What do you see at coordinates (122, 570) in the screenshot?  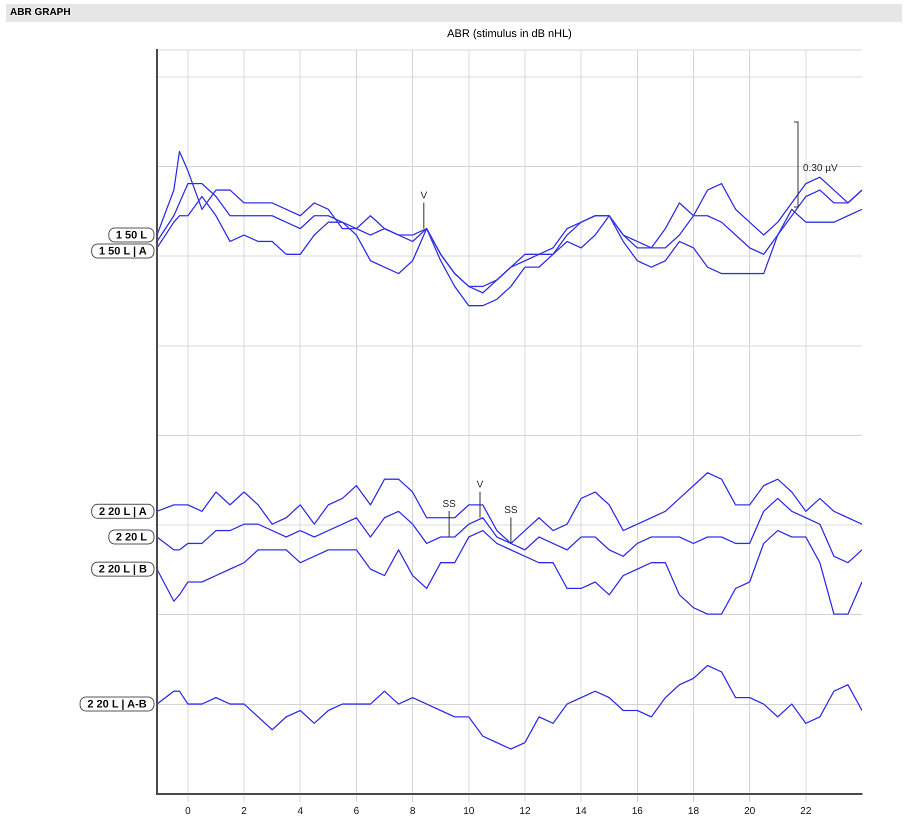 I see `series-label: 2 20 L | B` at bounding box center [122, 570].